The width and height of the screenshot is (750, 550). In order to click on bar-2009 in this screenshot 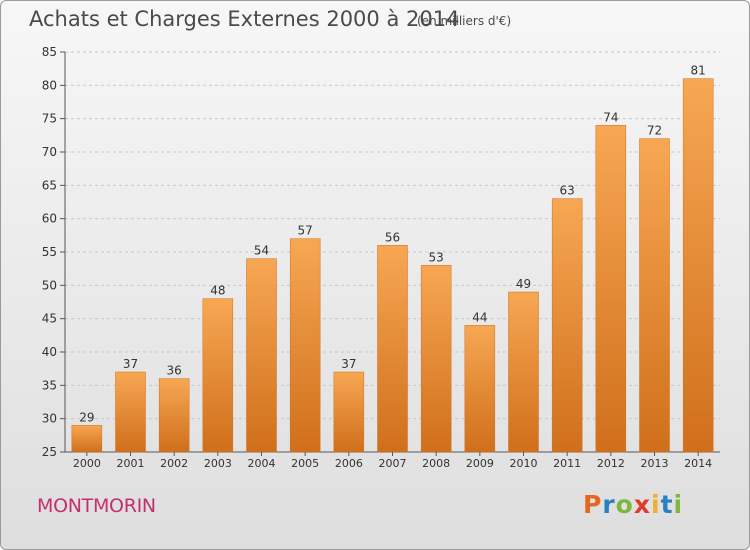, I will do `click(480, 389)`.